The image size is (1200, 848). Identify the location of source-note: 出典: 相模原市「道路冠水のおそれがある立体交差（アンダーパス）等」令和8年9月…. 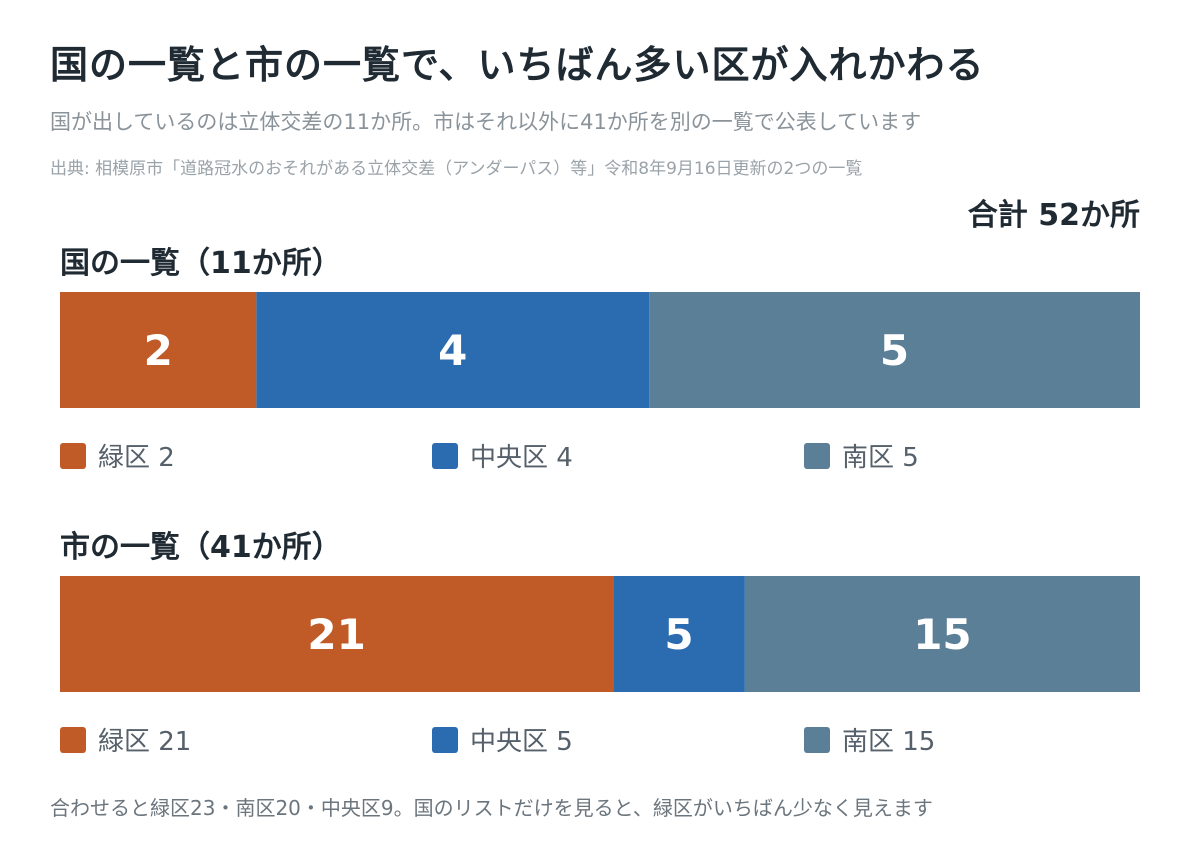
(456, 169).